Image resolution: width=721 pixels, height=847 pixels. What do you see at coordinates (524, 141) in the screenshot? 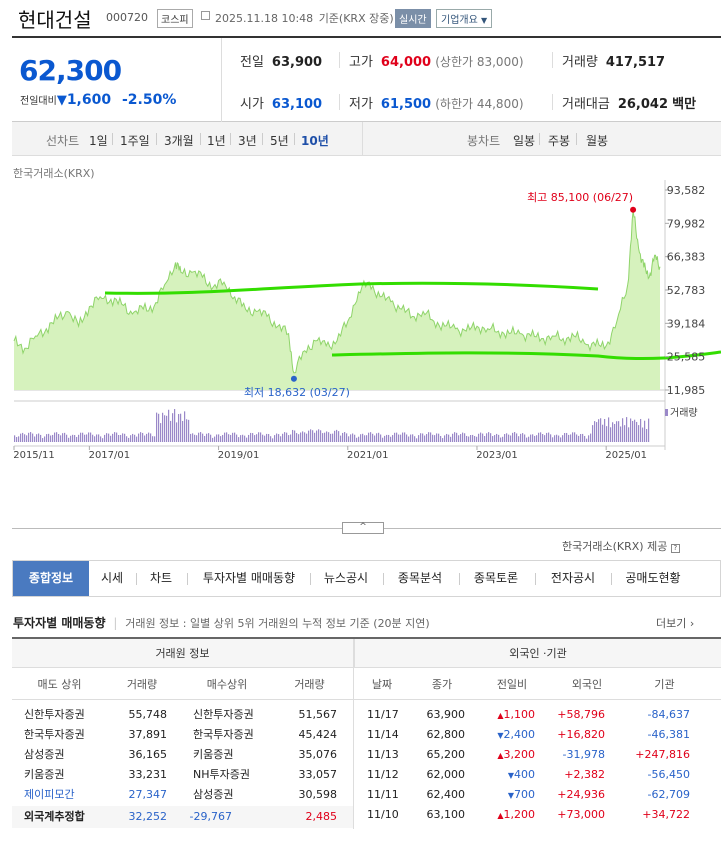
I see `candle-daily: 일봉` at bounding box center [524, 141].